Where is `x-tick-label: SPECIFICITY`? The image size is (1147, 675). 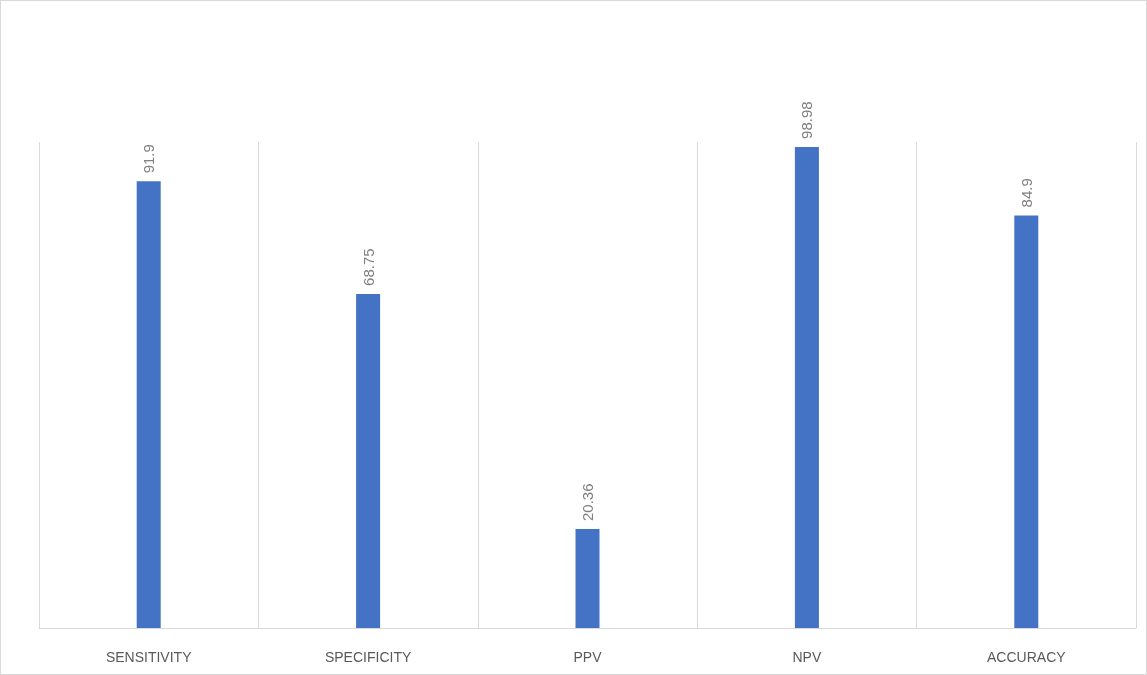 x-tick-label: SPECIFICITY is located at coordinates (368, 657).